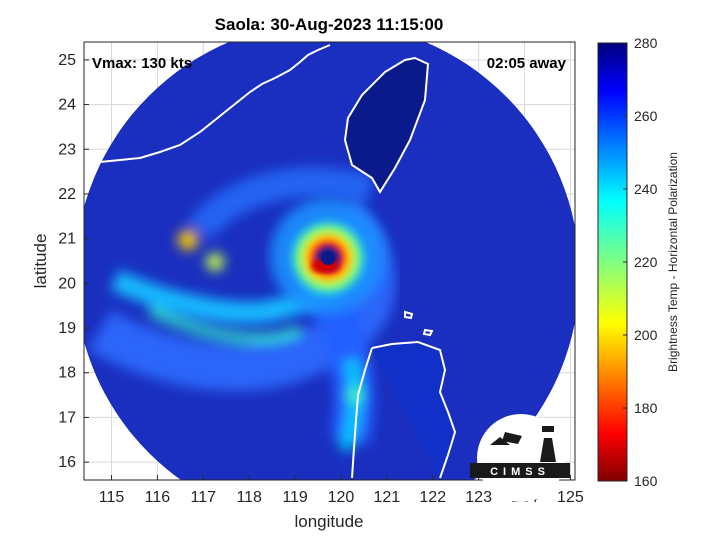 This screenshot has height=540, width=720. Describe the element at coordinates (341, 497) in the screenshot. I see `x-tick-label: 120` at that location.